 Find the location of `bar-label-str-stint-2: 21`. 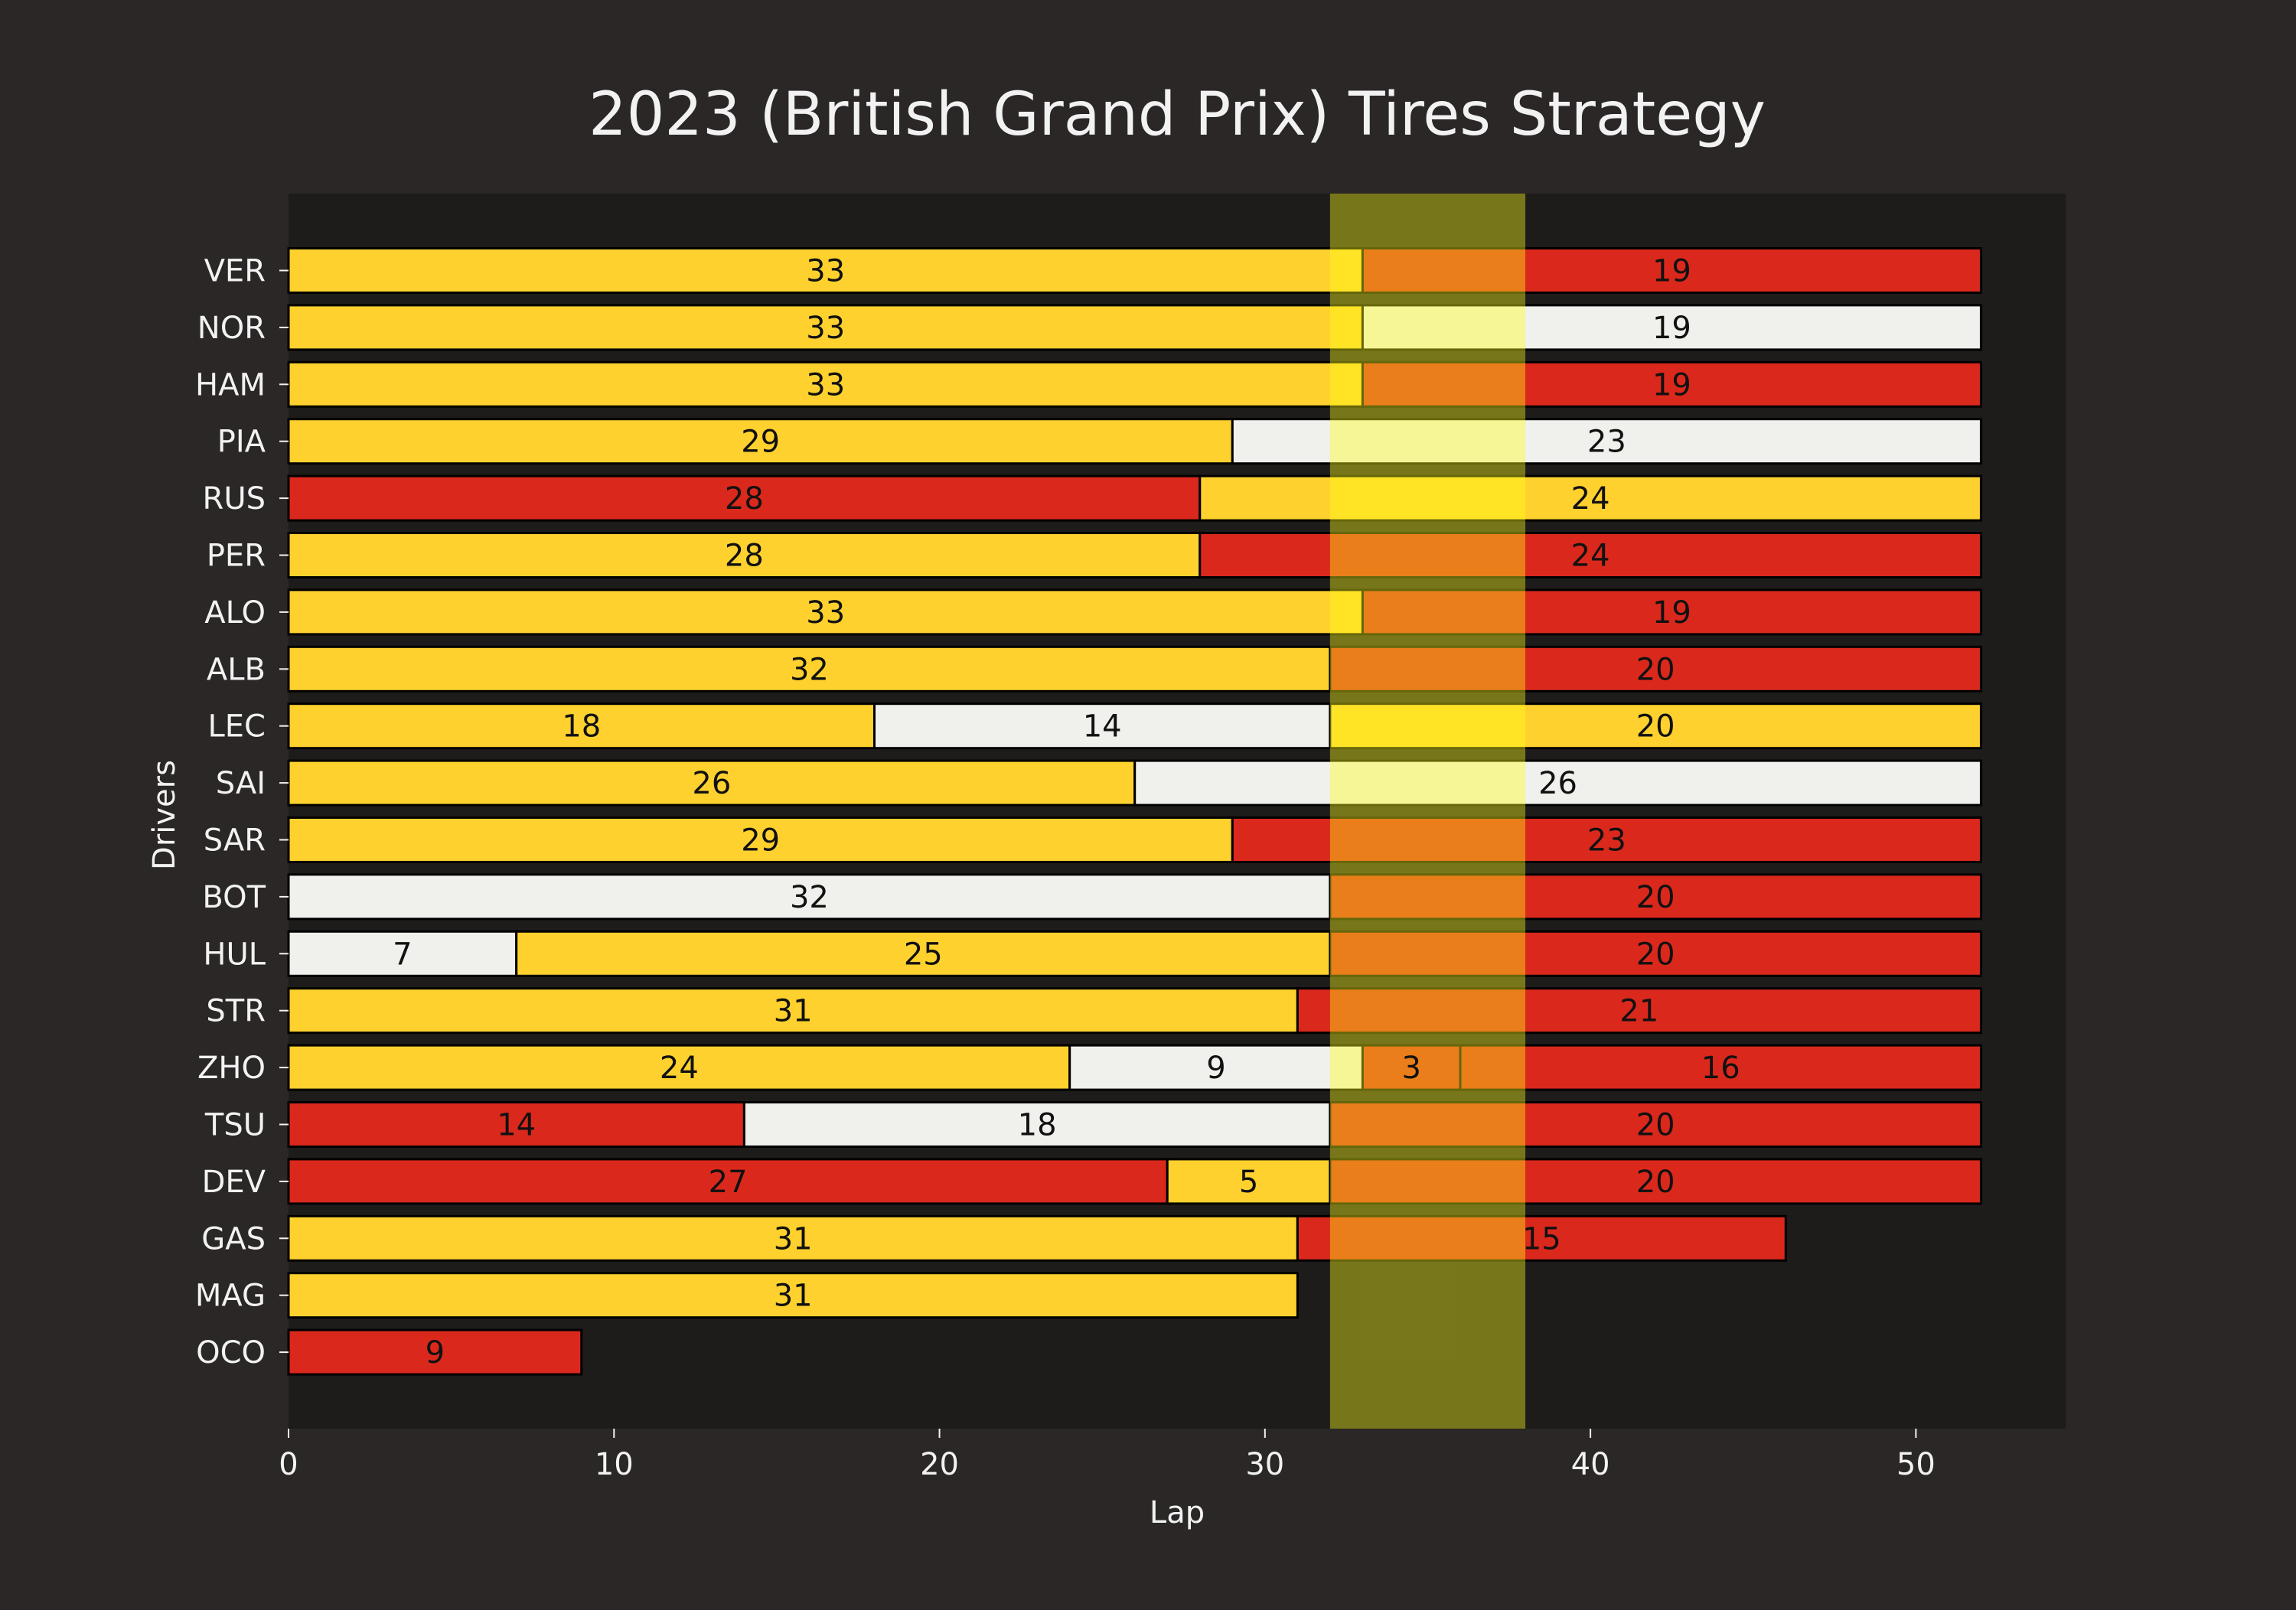

bar-label-str-stint-2: 21 is located at coordinates (1638, 1011).